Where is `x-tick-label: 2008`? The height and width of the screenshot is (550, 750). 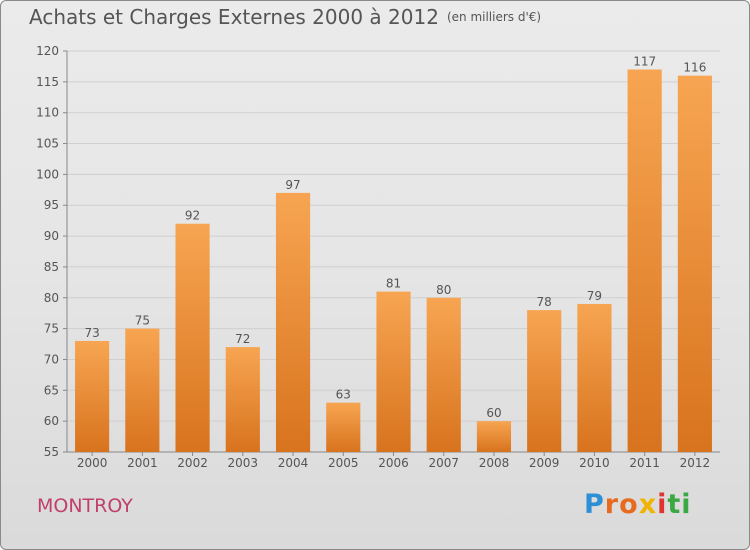
x-tick-label: 2008 is located at coordinates (494, 463).